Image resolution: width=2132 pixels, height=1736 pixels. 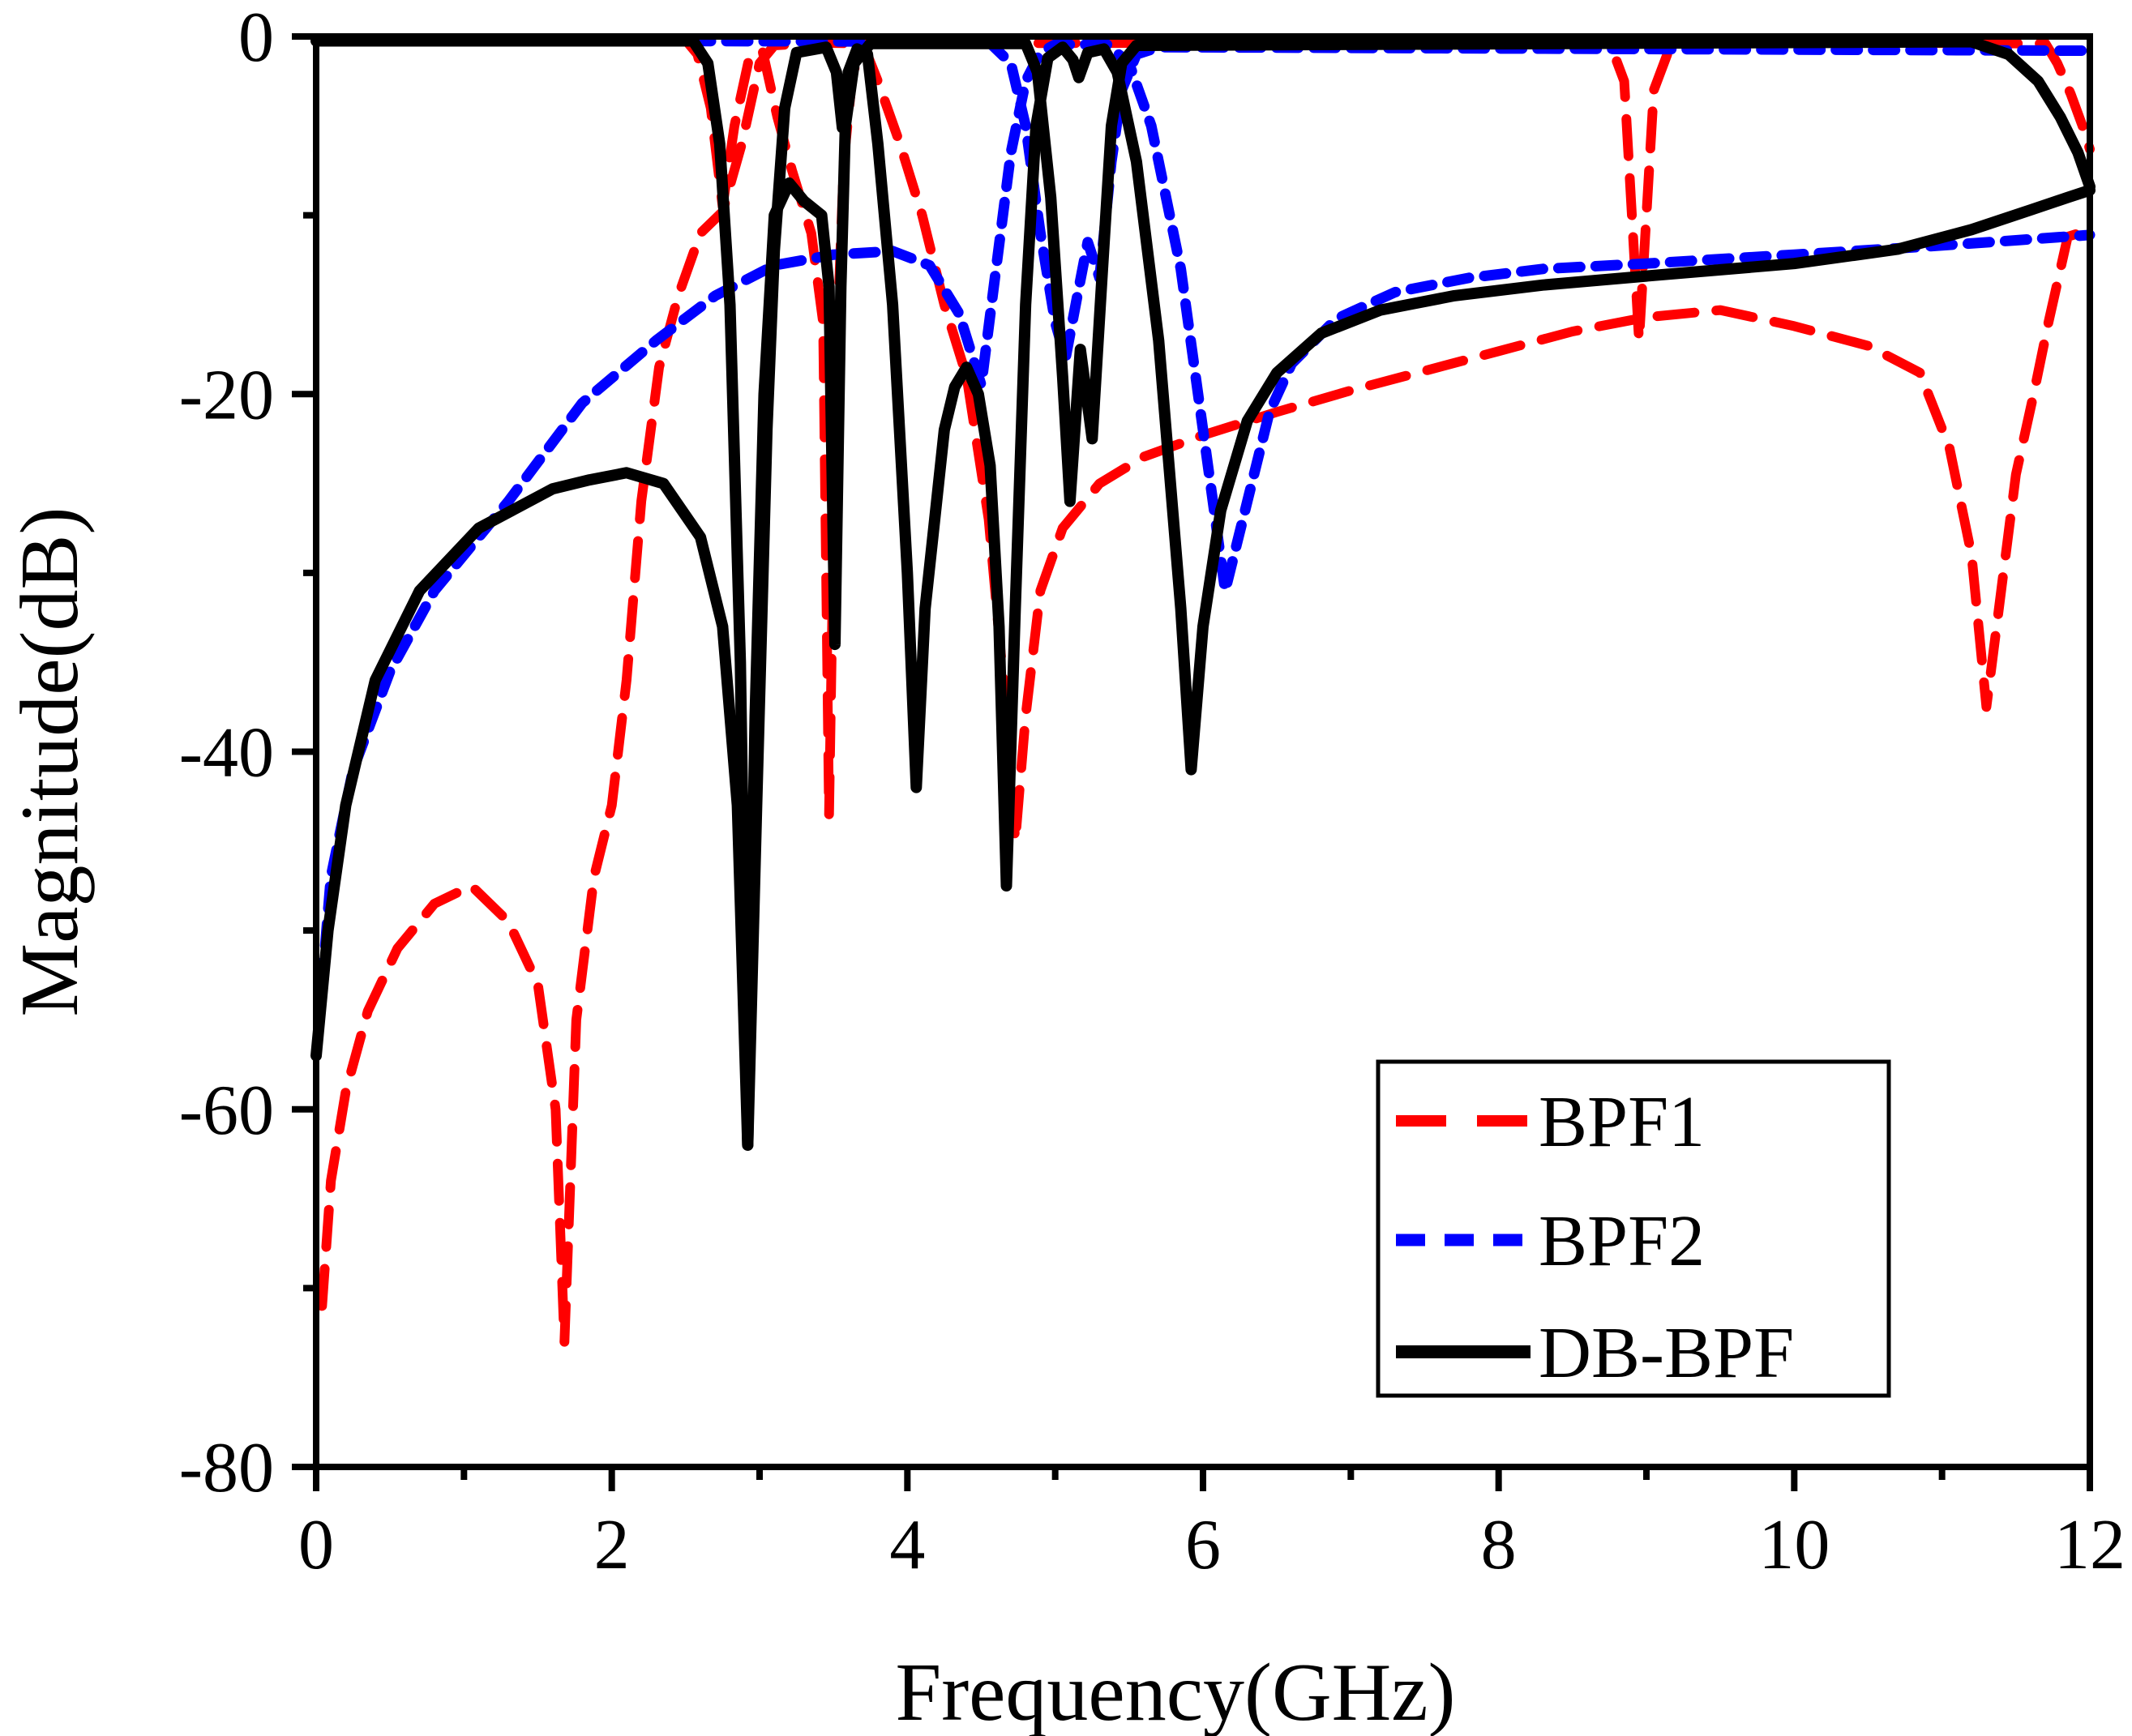 I want to click on x-tick-label: 10, so click(x=1794, y=1545).